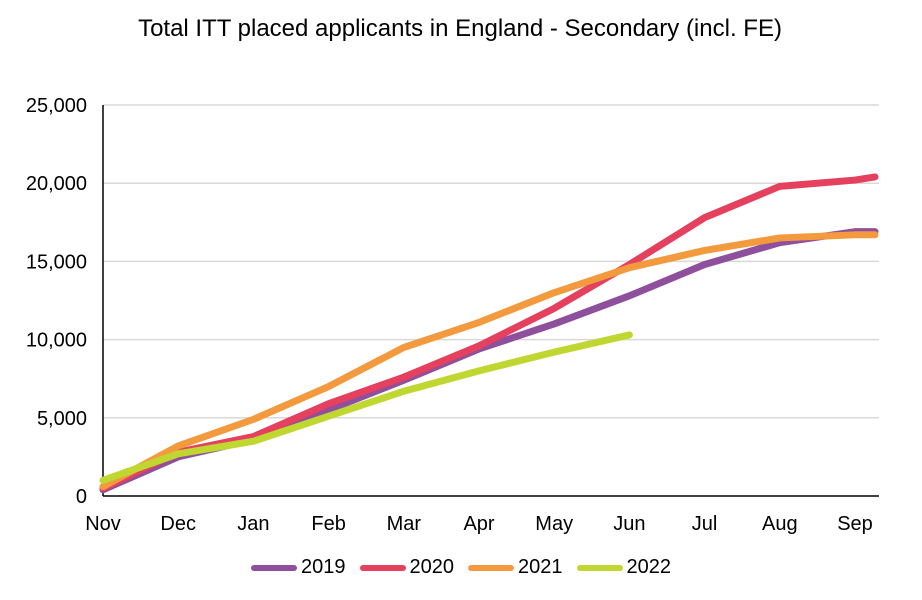 This screenshot has height=600, width=922. Describe the element at coordinates (81, 497) in the screenshot. I see `y-tick-label: 0` at that location.